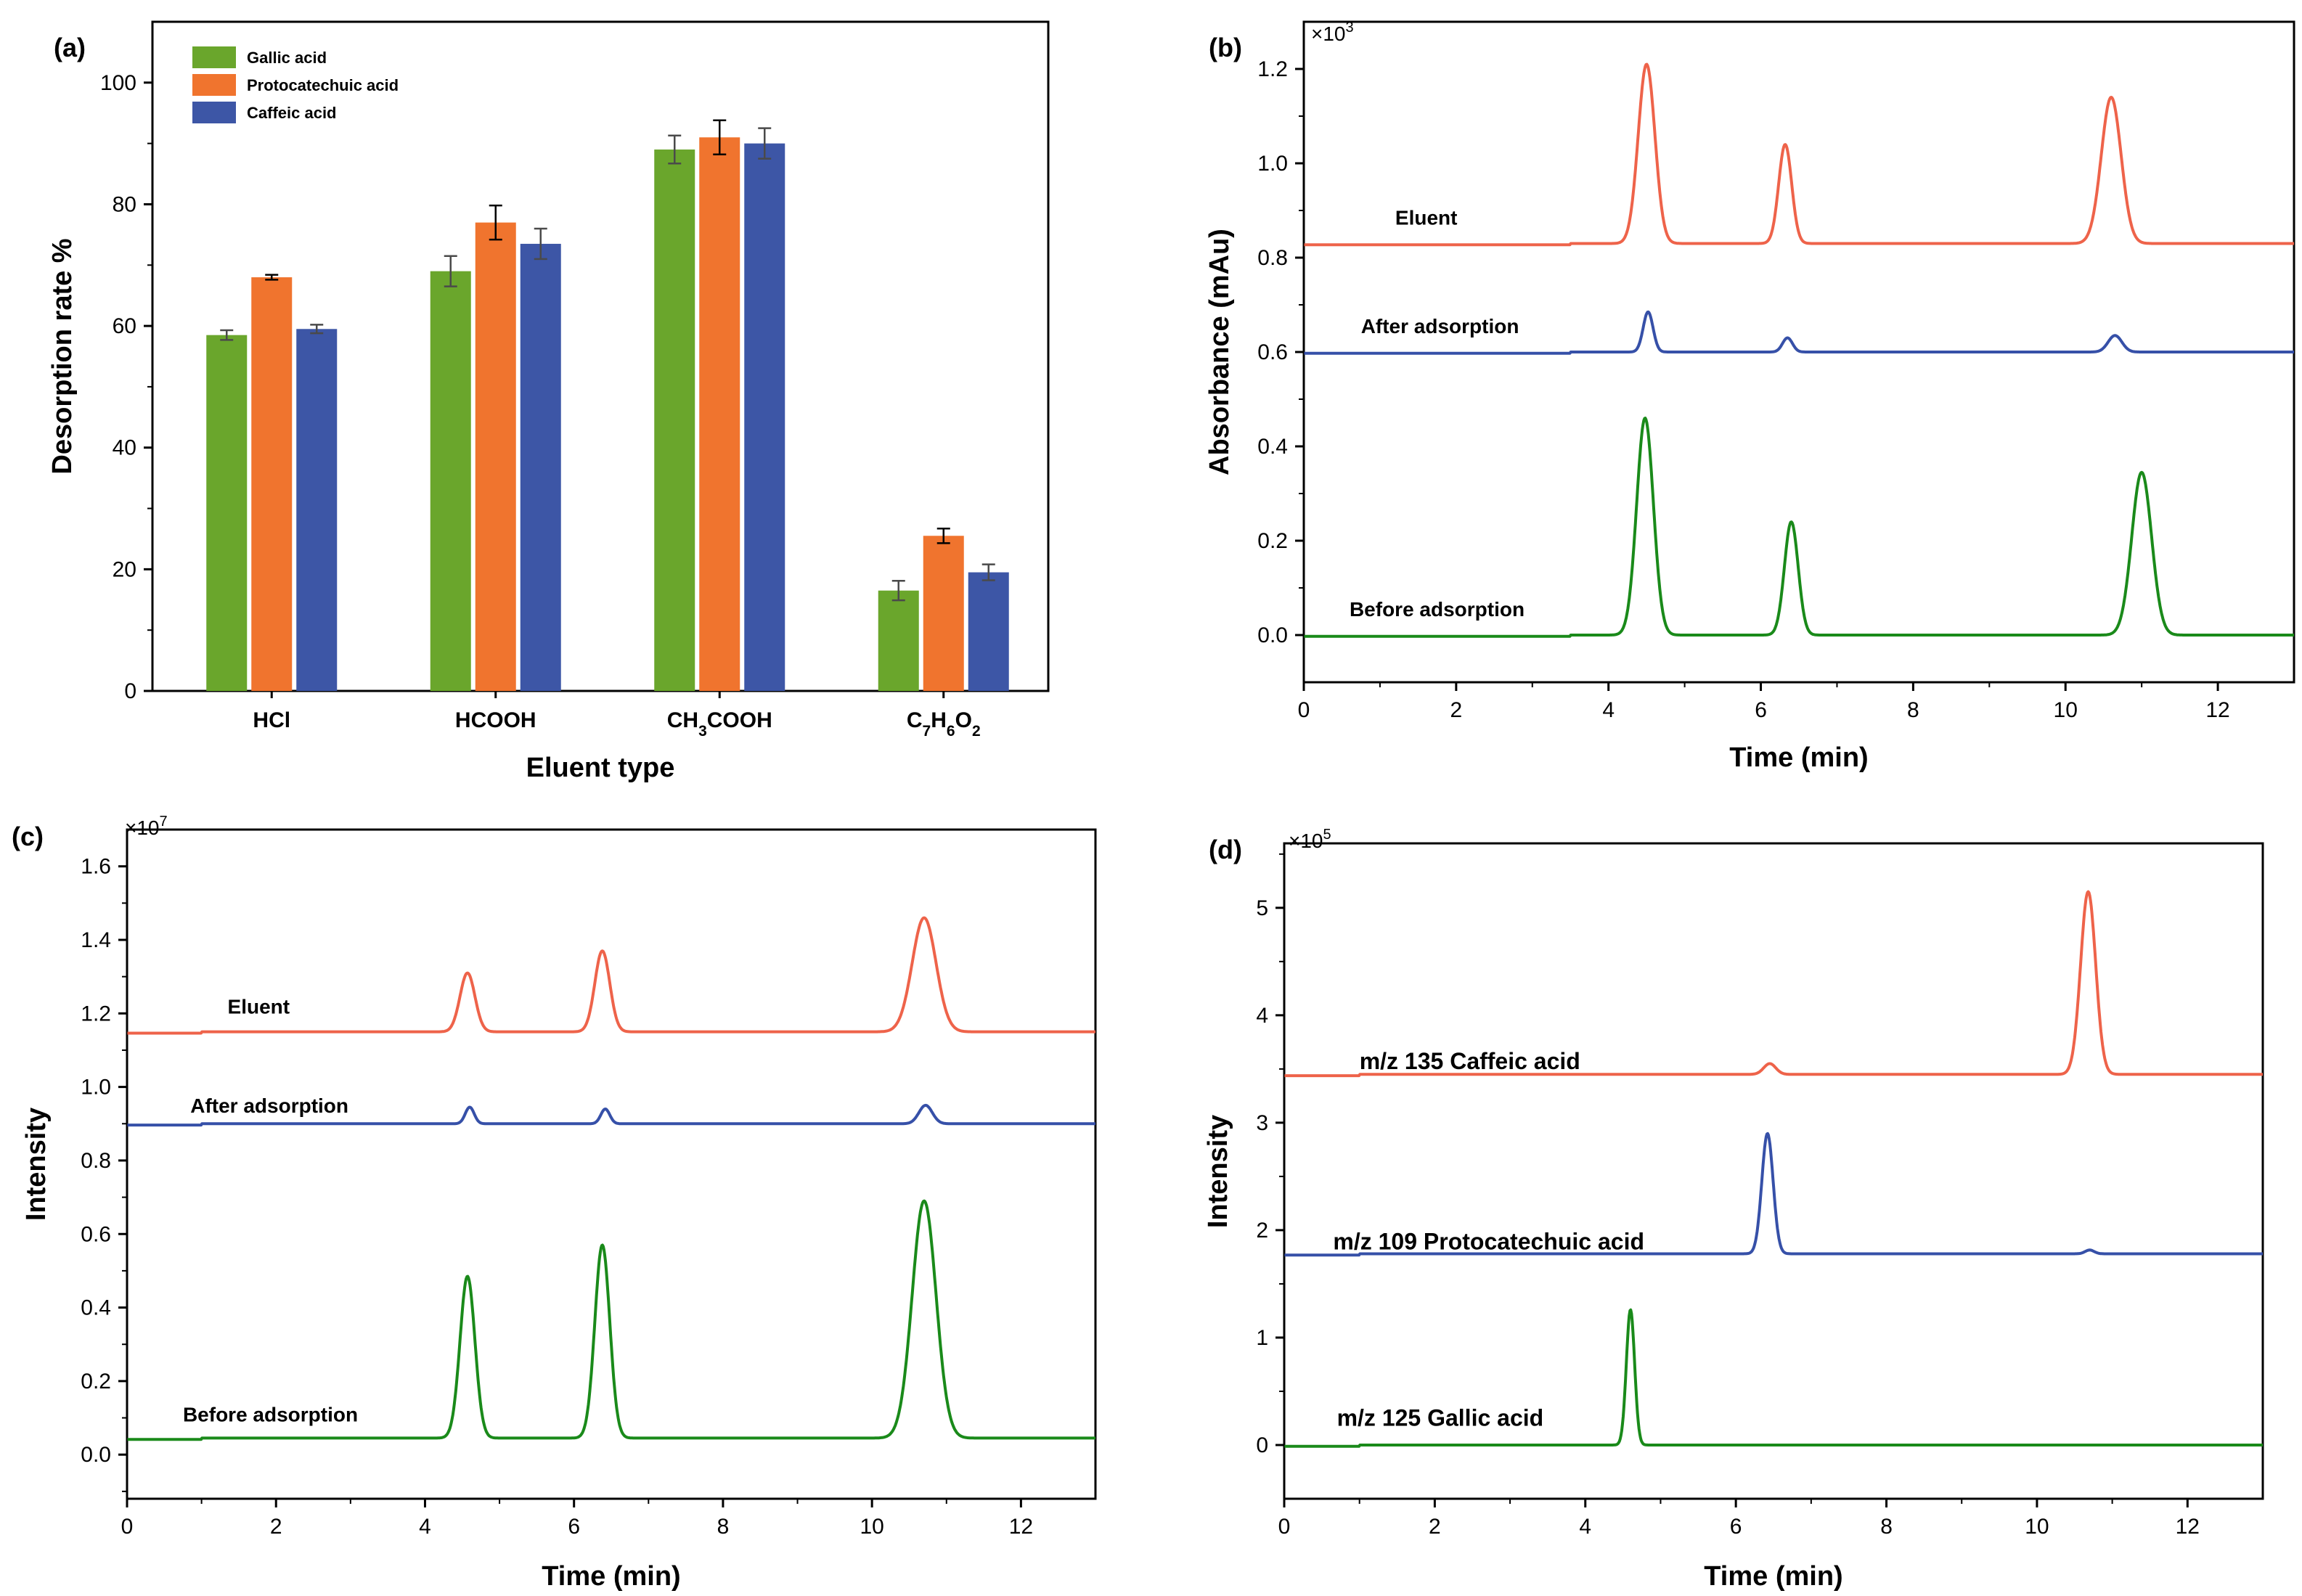  What do you see at coordinates (1332, 32) in the screenshot?
I see `scale-factor: ×10³` at bounding box center [1332, 32].